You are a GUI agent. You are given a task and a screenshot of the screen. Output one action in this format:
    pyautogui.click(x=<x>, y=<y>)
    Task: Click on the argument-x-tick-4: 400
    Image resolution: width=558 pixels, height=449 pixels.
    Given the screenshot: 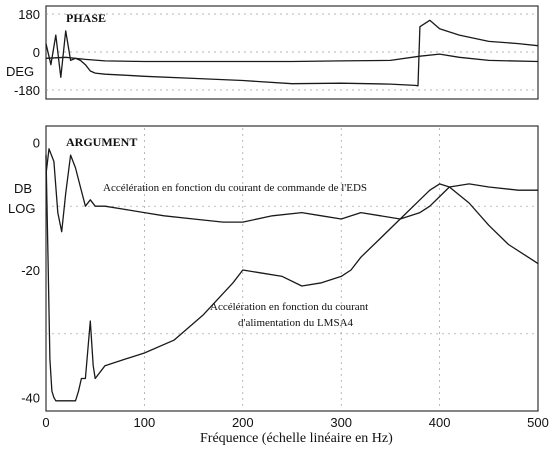 What is the action you would take?
    pyautogui.click(x=440, y=422)
    